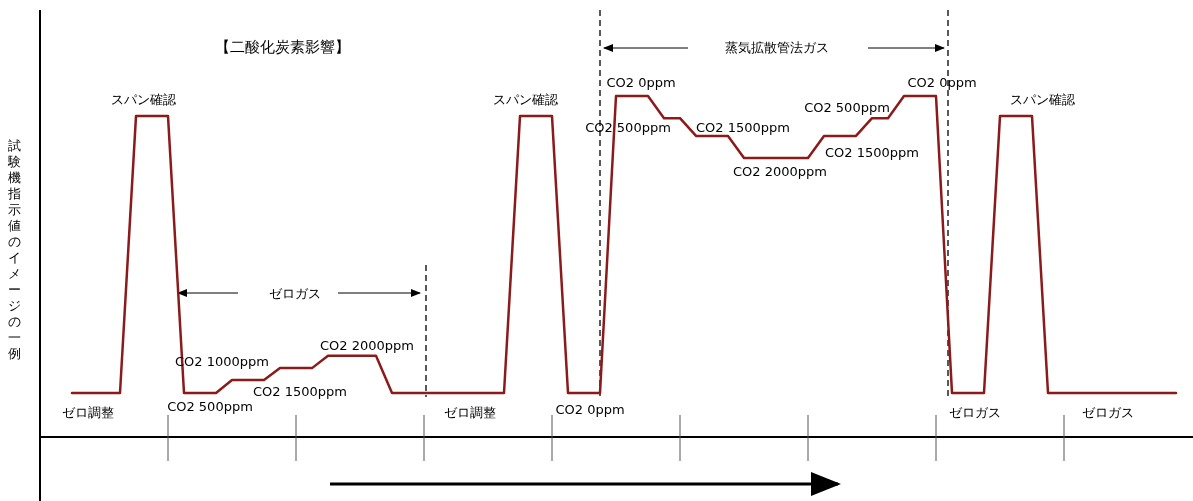  Describe the element at coordinates (590, 409) in the screenshot. I see `annotation: CO2 0ppm` at that location.